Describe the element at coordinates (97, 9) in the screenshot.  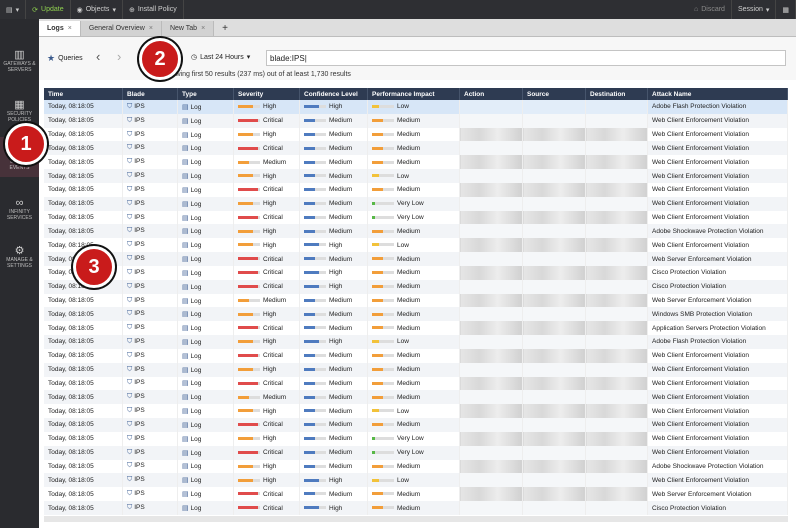
I see `objects-menu: ◉ Objects ▾` at that location.